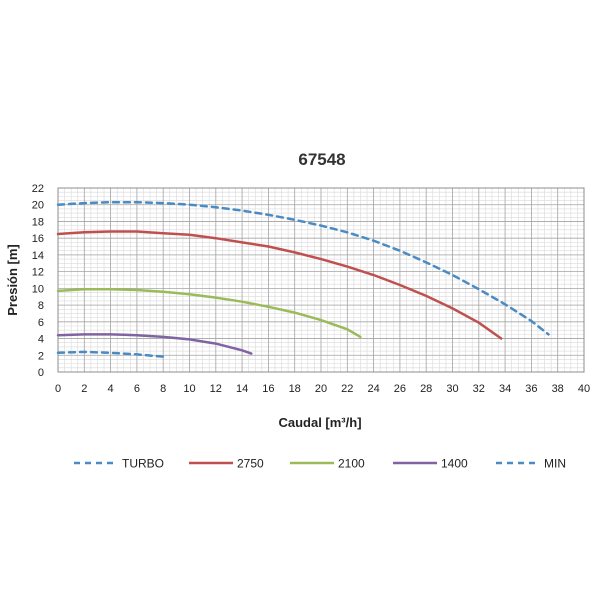 The width and height of the screenshot is (600, 600). What do you see at coordinates (531, 389) in the screenshot?
I see `x-tick-label: 36` at bounding box center [531, 389].